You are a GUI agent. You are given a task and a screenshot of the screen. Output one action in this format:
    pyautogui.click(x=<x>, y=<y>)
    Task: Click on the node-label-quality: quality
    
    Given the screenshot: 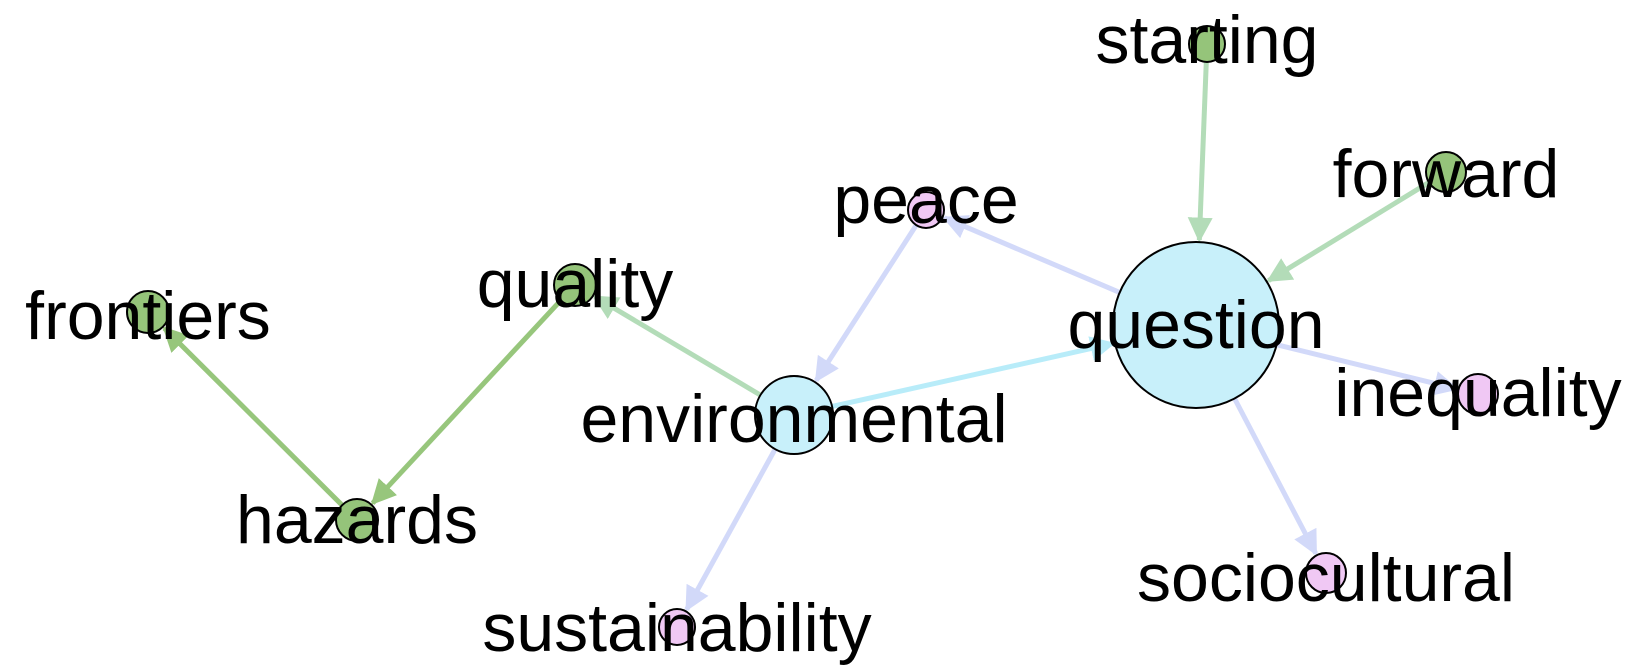 What is the action you would take?
    pyautogui.click(x=575, y=284)
    